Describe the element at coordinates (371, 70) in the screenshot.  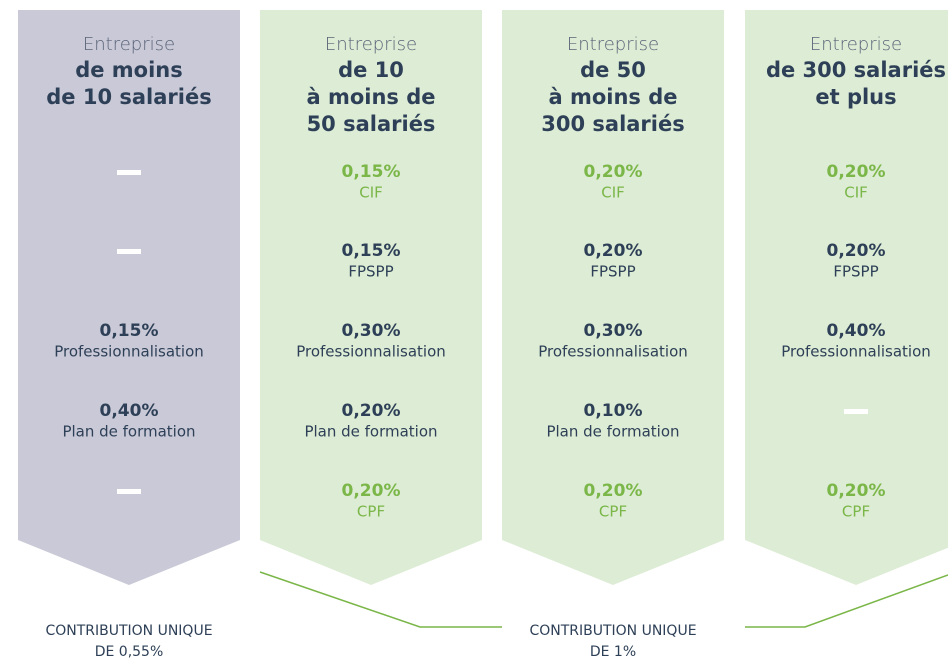
I see `column-title: de 10` at that location.